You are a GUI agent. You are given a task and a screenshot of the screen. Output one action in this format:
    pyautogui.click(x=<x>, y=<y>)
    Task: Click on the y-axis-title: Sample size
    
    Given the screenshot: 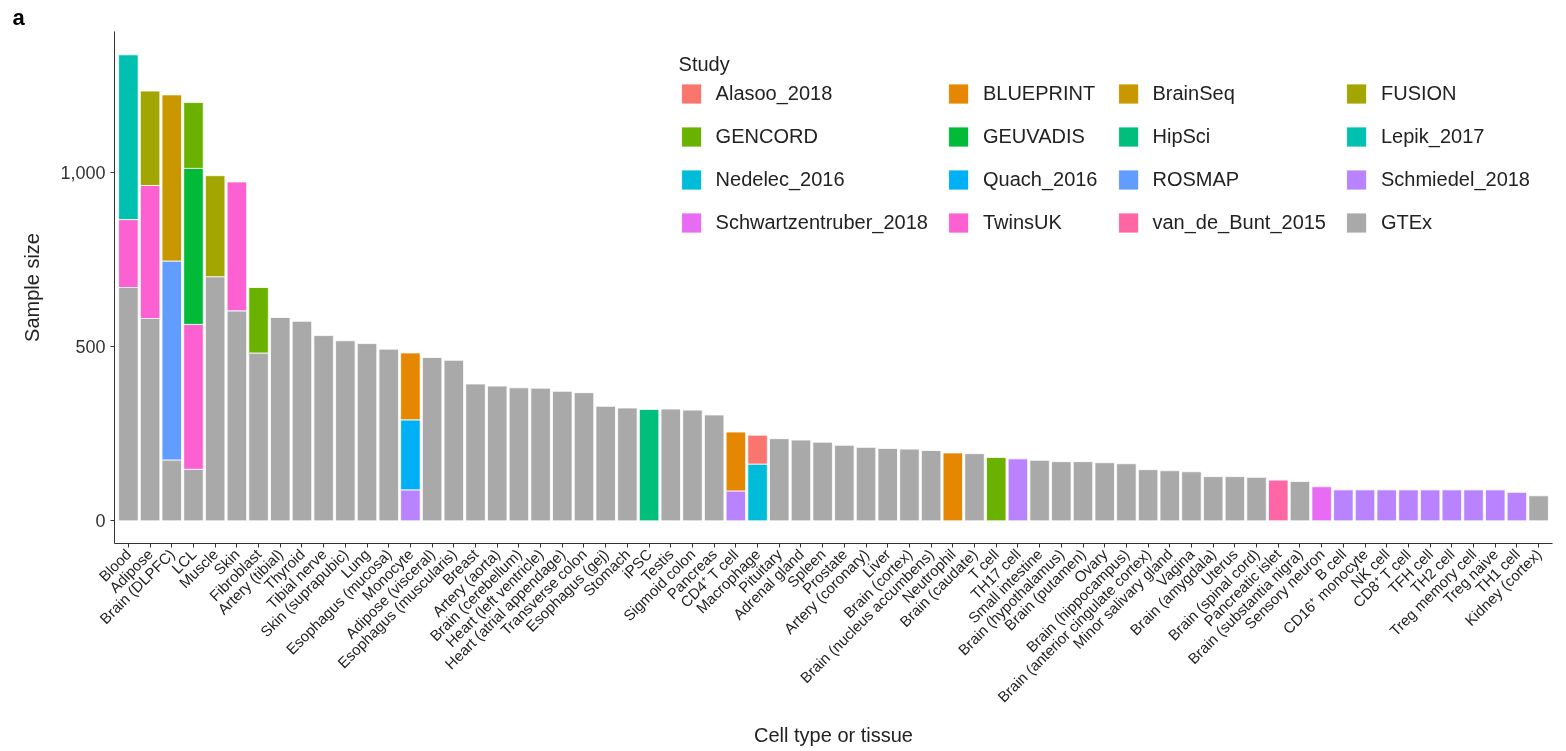 What is the action you would take?
    pyautogui.click(x=32, y=287)
    